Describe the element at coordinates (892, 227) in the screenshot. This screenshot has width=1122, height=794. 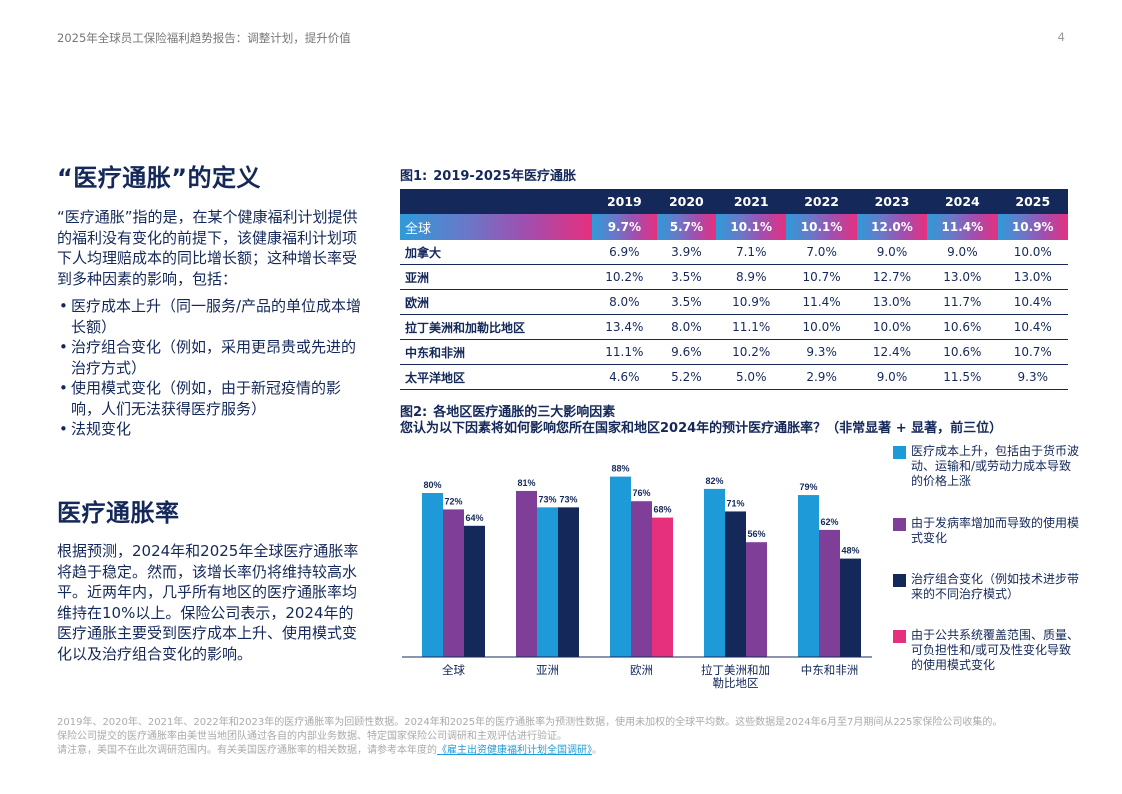
I see `table-cell: 12.0%` at that location.